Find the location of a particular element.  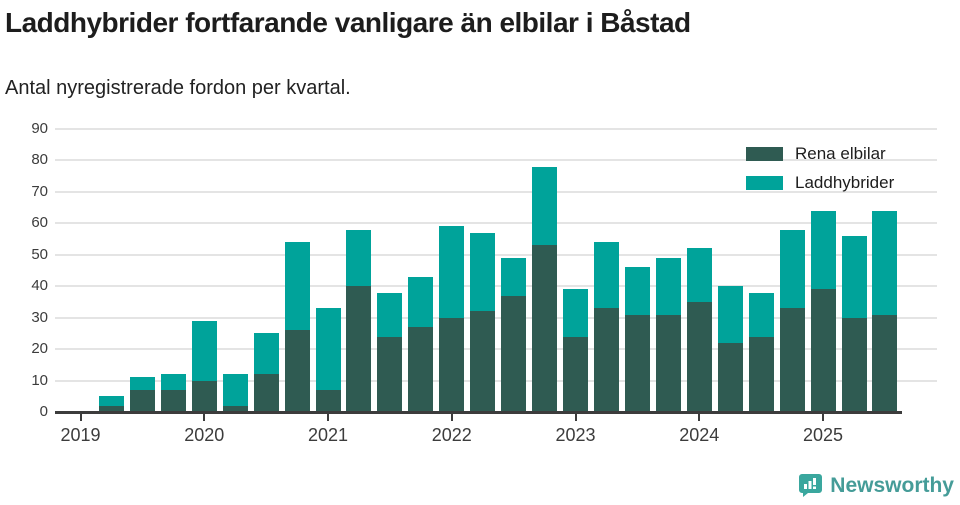

bar-segment-rena-elbilar-2023-q4 is located at coordinates (668, 363).